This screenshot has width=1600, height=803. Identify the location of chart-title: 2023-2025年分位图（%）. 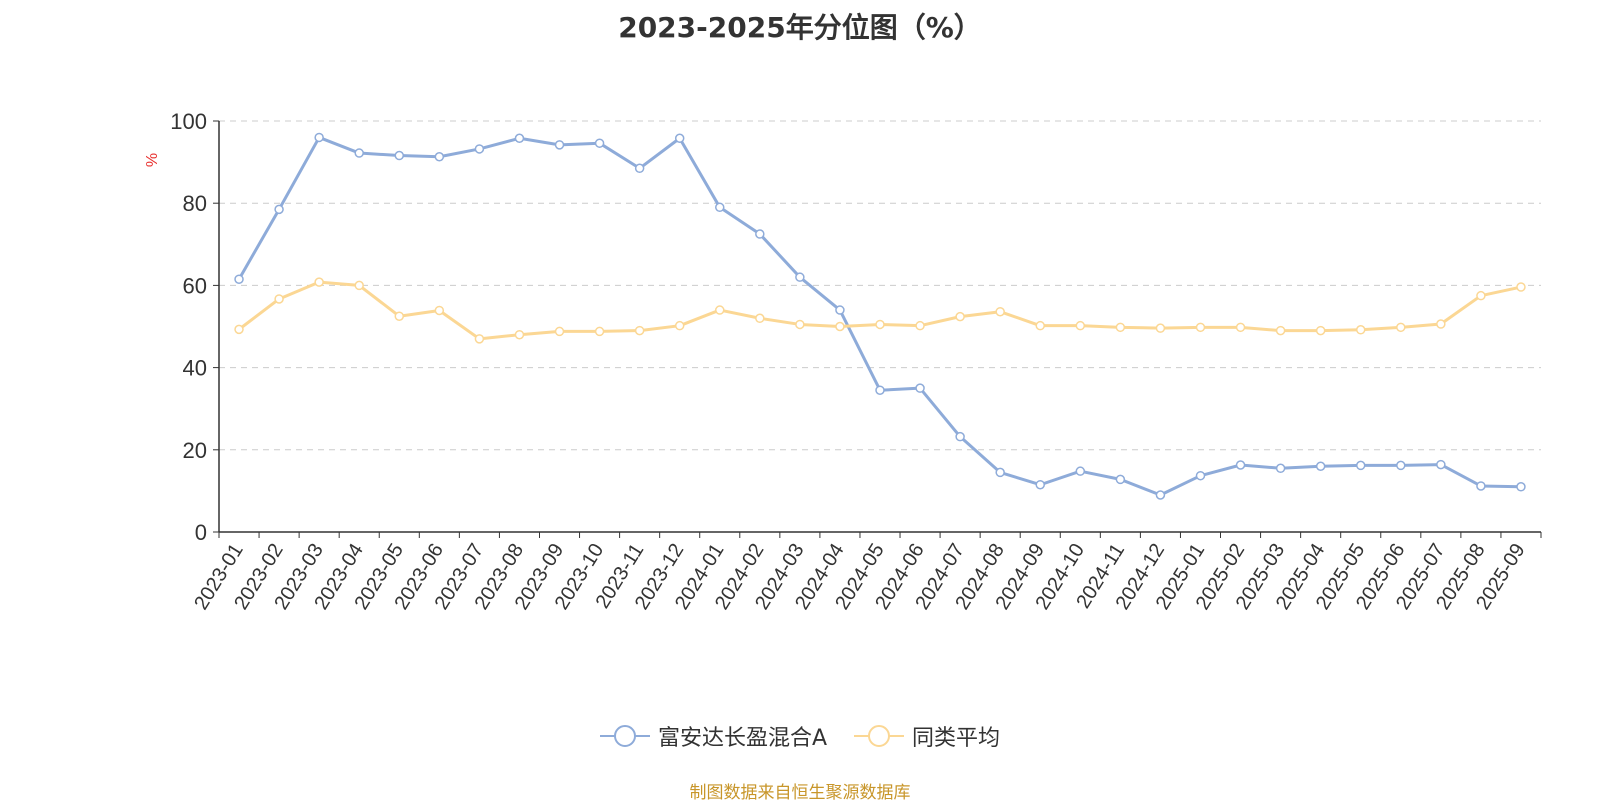
(800, 27).